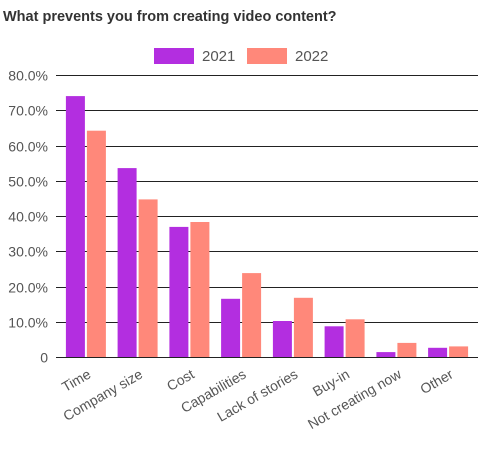 The image size is (478, 452). What do you see at coordinates (239, 56) in the screenshot?
I see `legend: 2021 2022` at bounding box center [239, 56].